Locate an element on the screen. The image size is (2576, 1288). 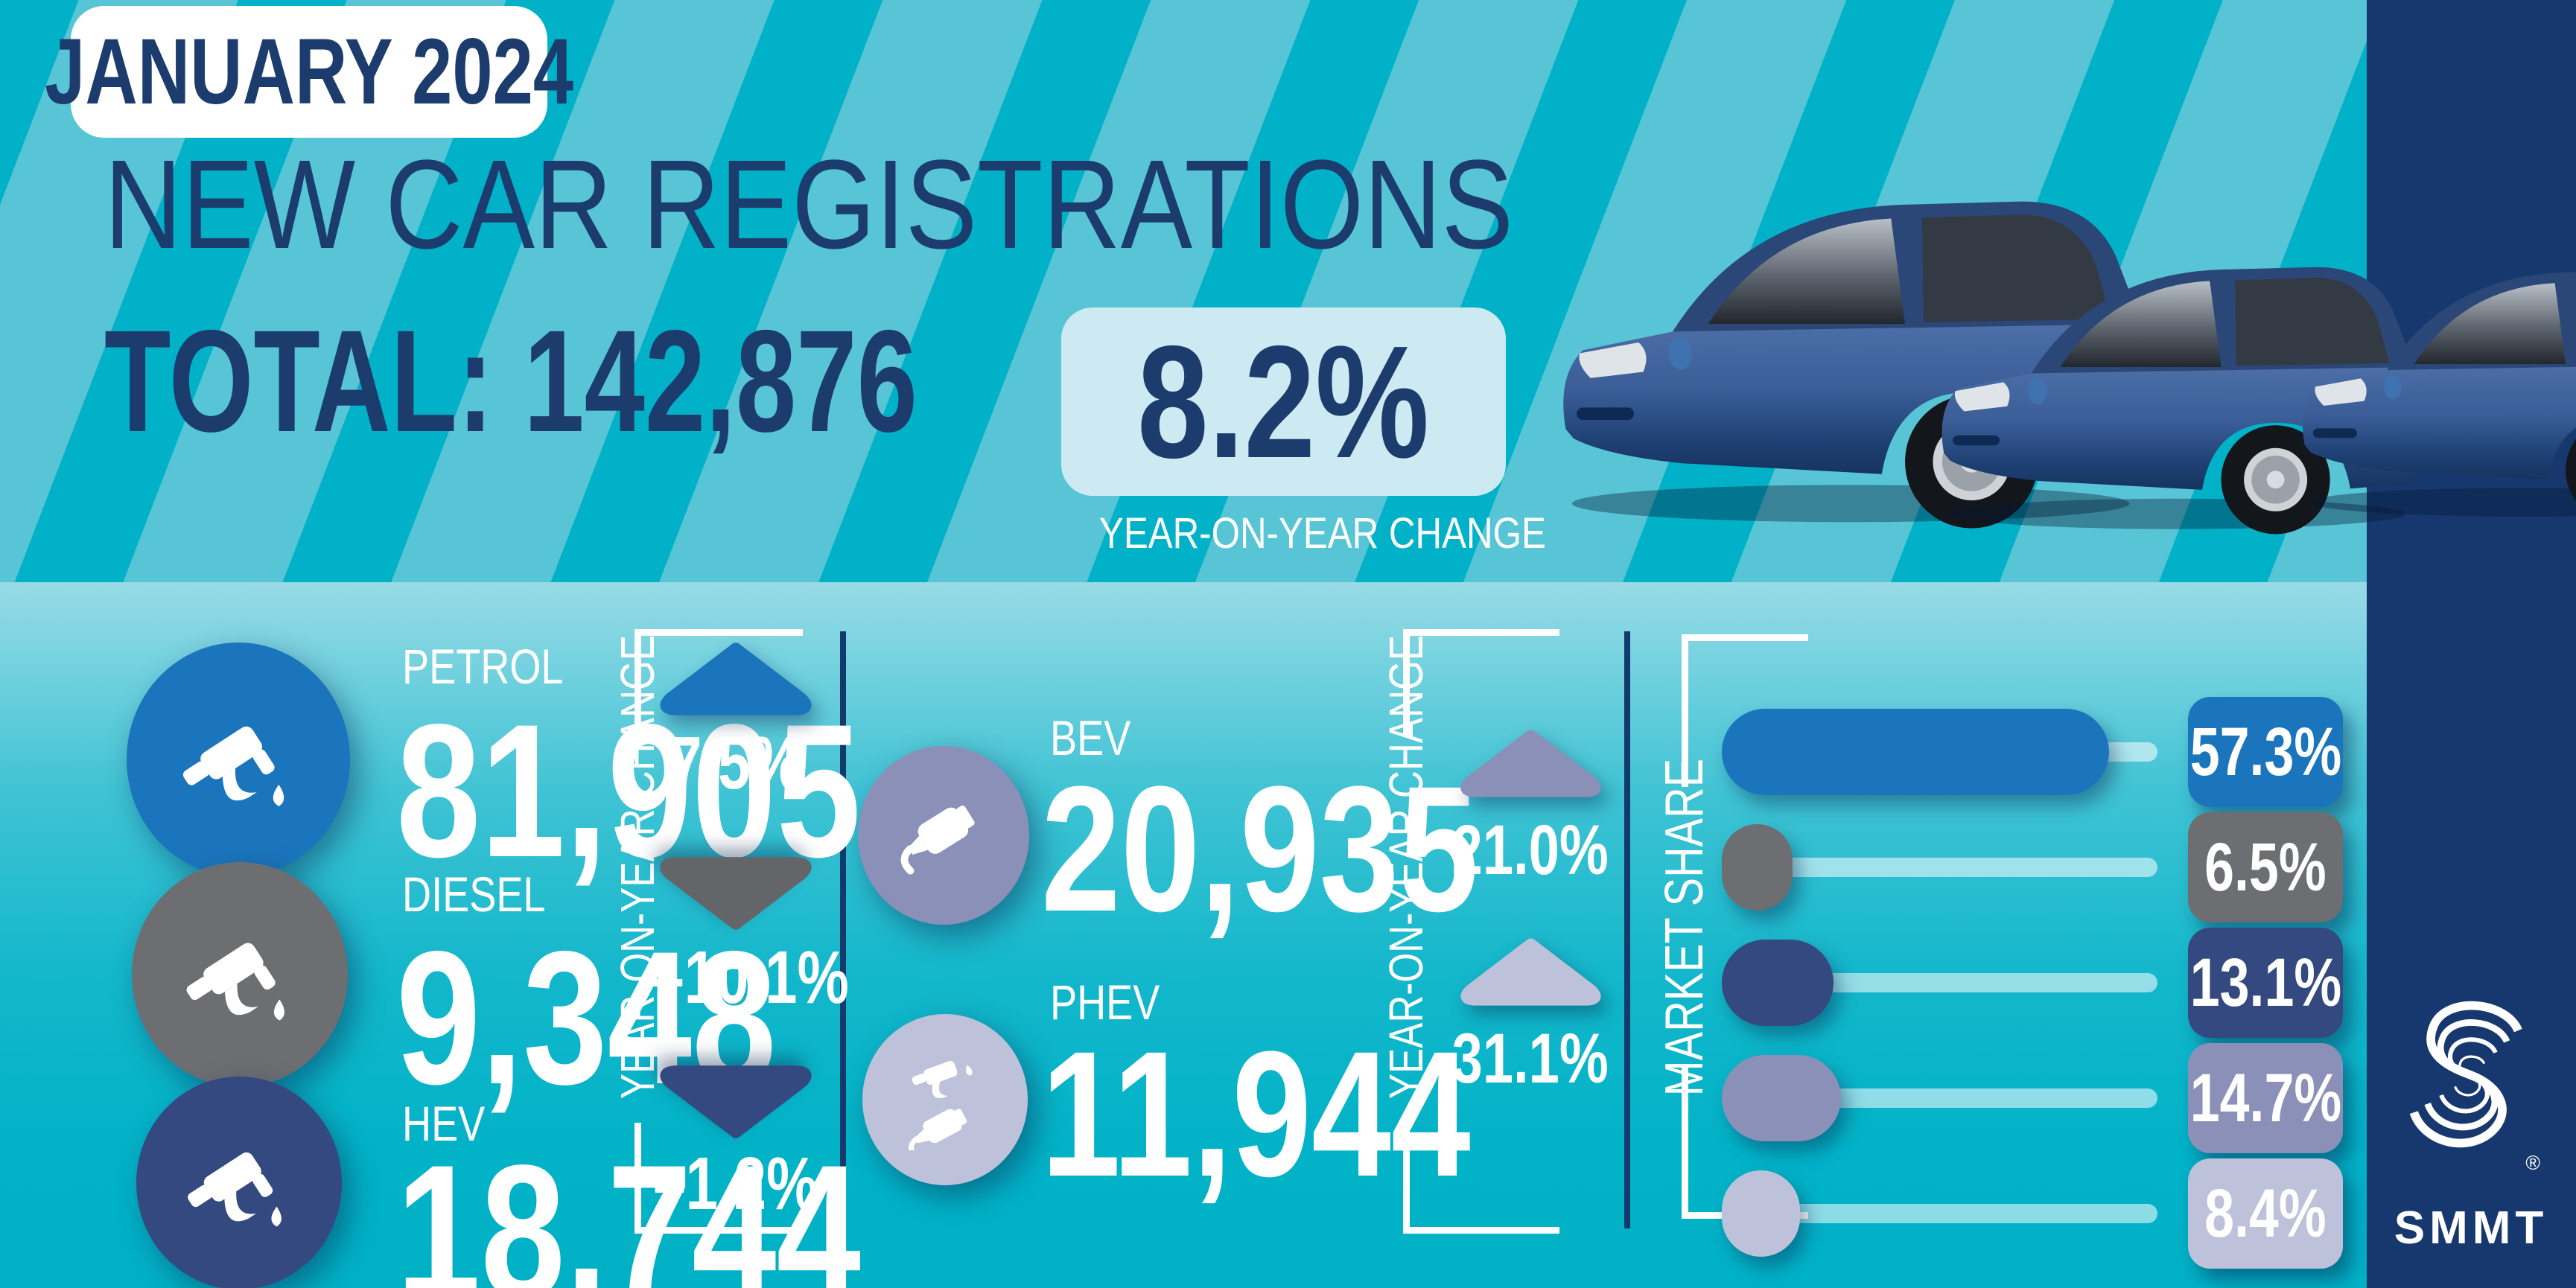
yoy-total-box: 8.2% is located at coordinates (1283, 401).